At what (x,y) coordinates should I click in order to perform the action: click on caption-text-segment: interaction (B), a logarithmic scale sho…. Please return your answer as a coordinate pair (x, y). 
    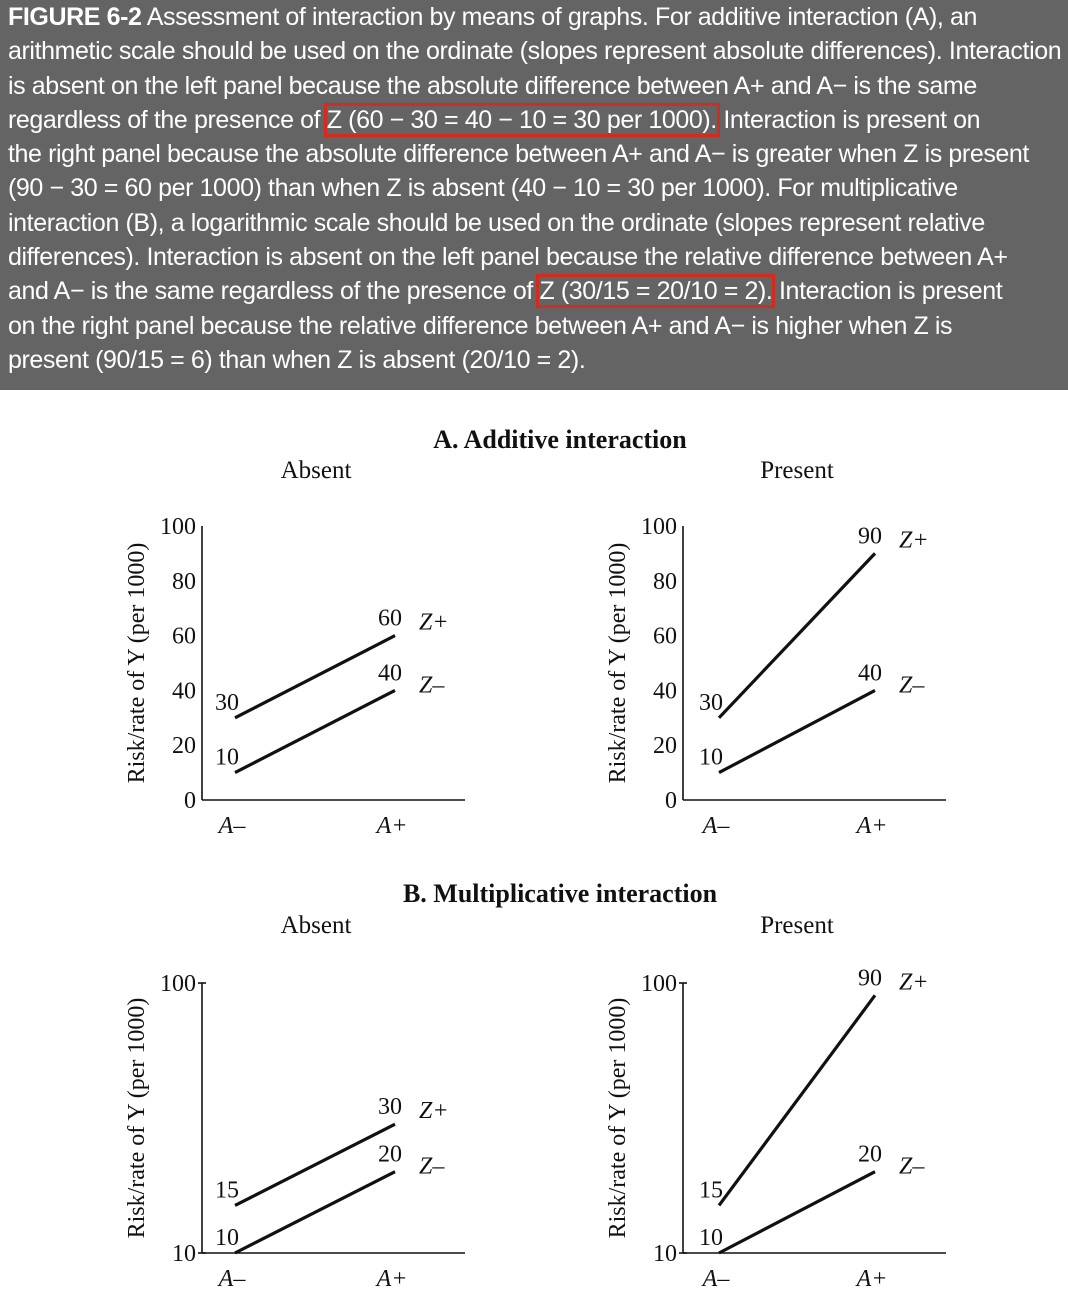
    Looking at the image, I should click on (496, 222).